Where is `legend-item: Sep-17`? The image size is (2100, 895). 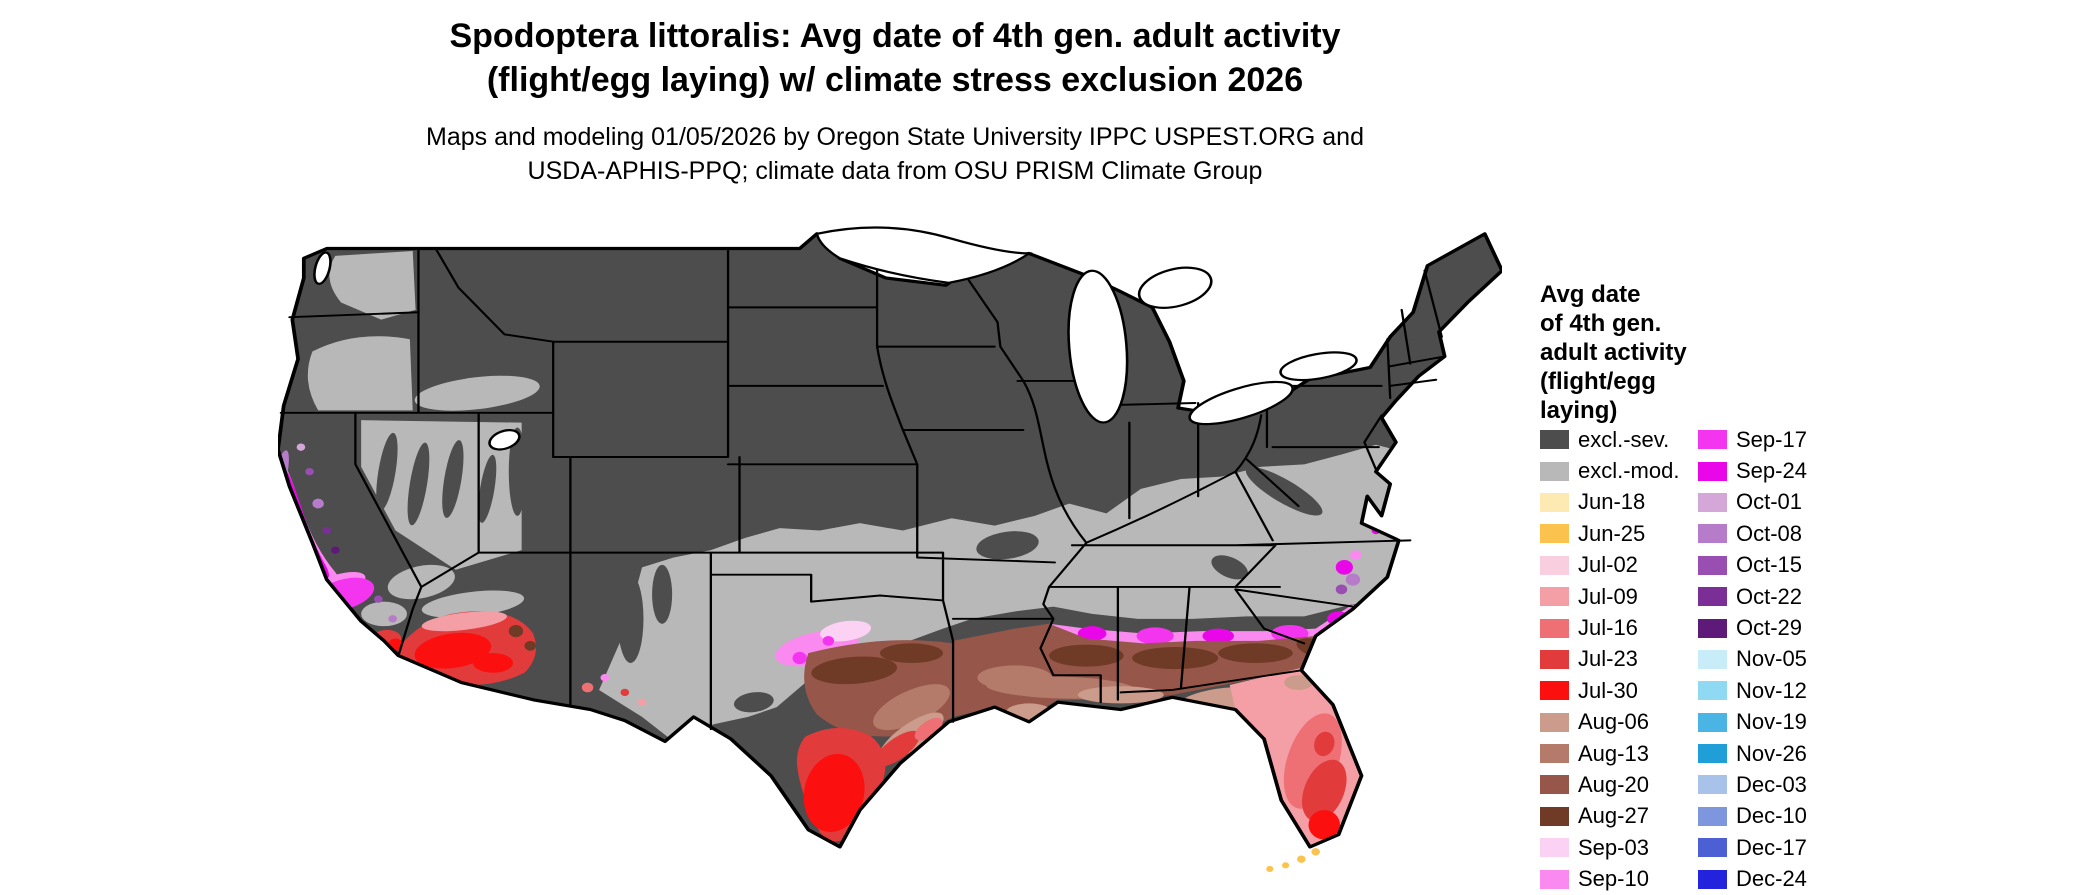 legend-item: Sep-17 is located at coordinates (1752, 439).